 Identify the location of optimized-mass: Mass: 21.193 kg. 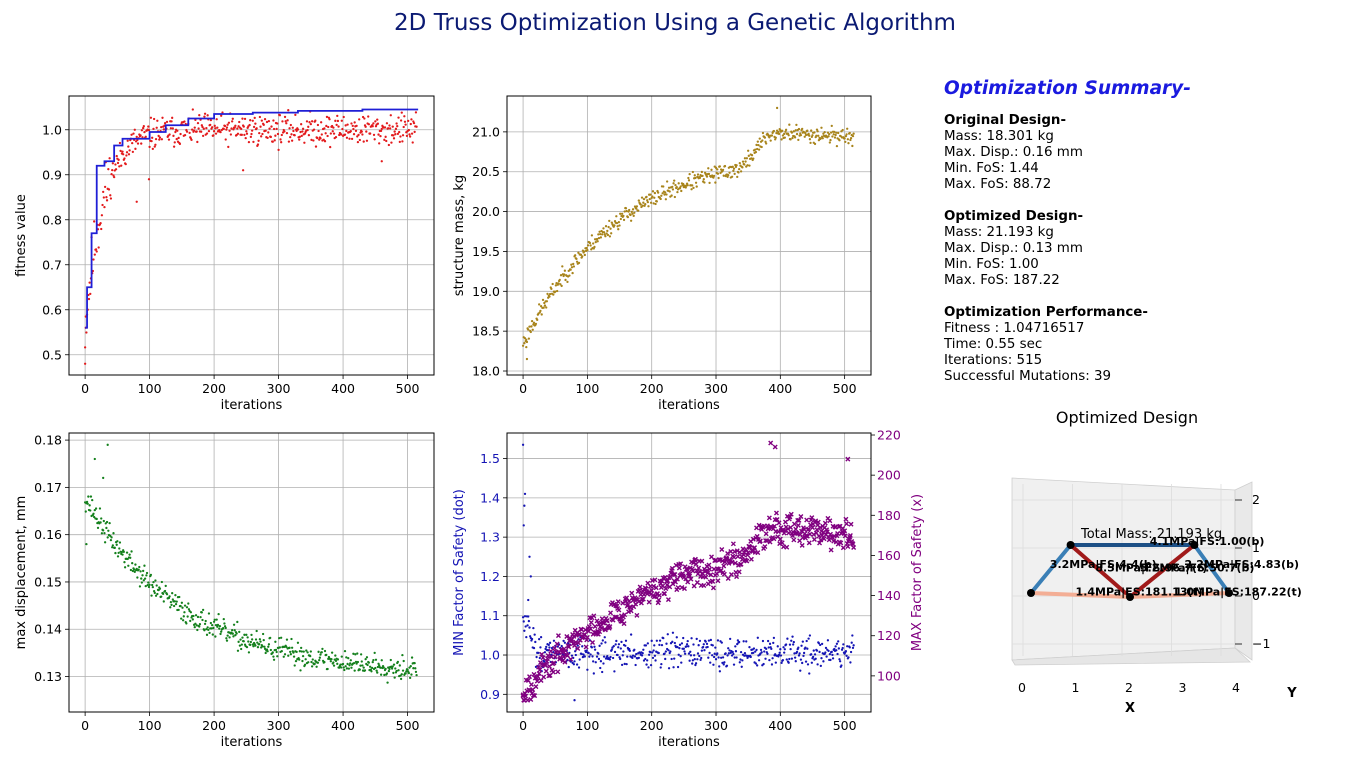
(999, 232).